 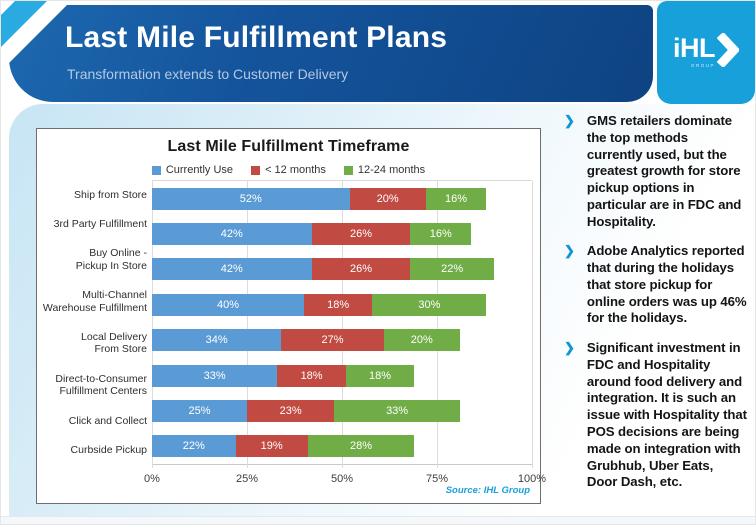 I want to click on bar-segment: 23%, so click(x=291, y=410).